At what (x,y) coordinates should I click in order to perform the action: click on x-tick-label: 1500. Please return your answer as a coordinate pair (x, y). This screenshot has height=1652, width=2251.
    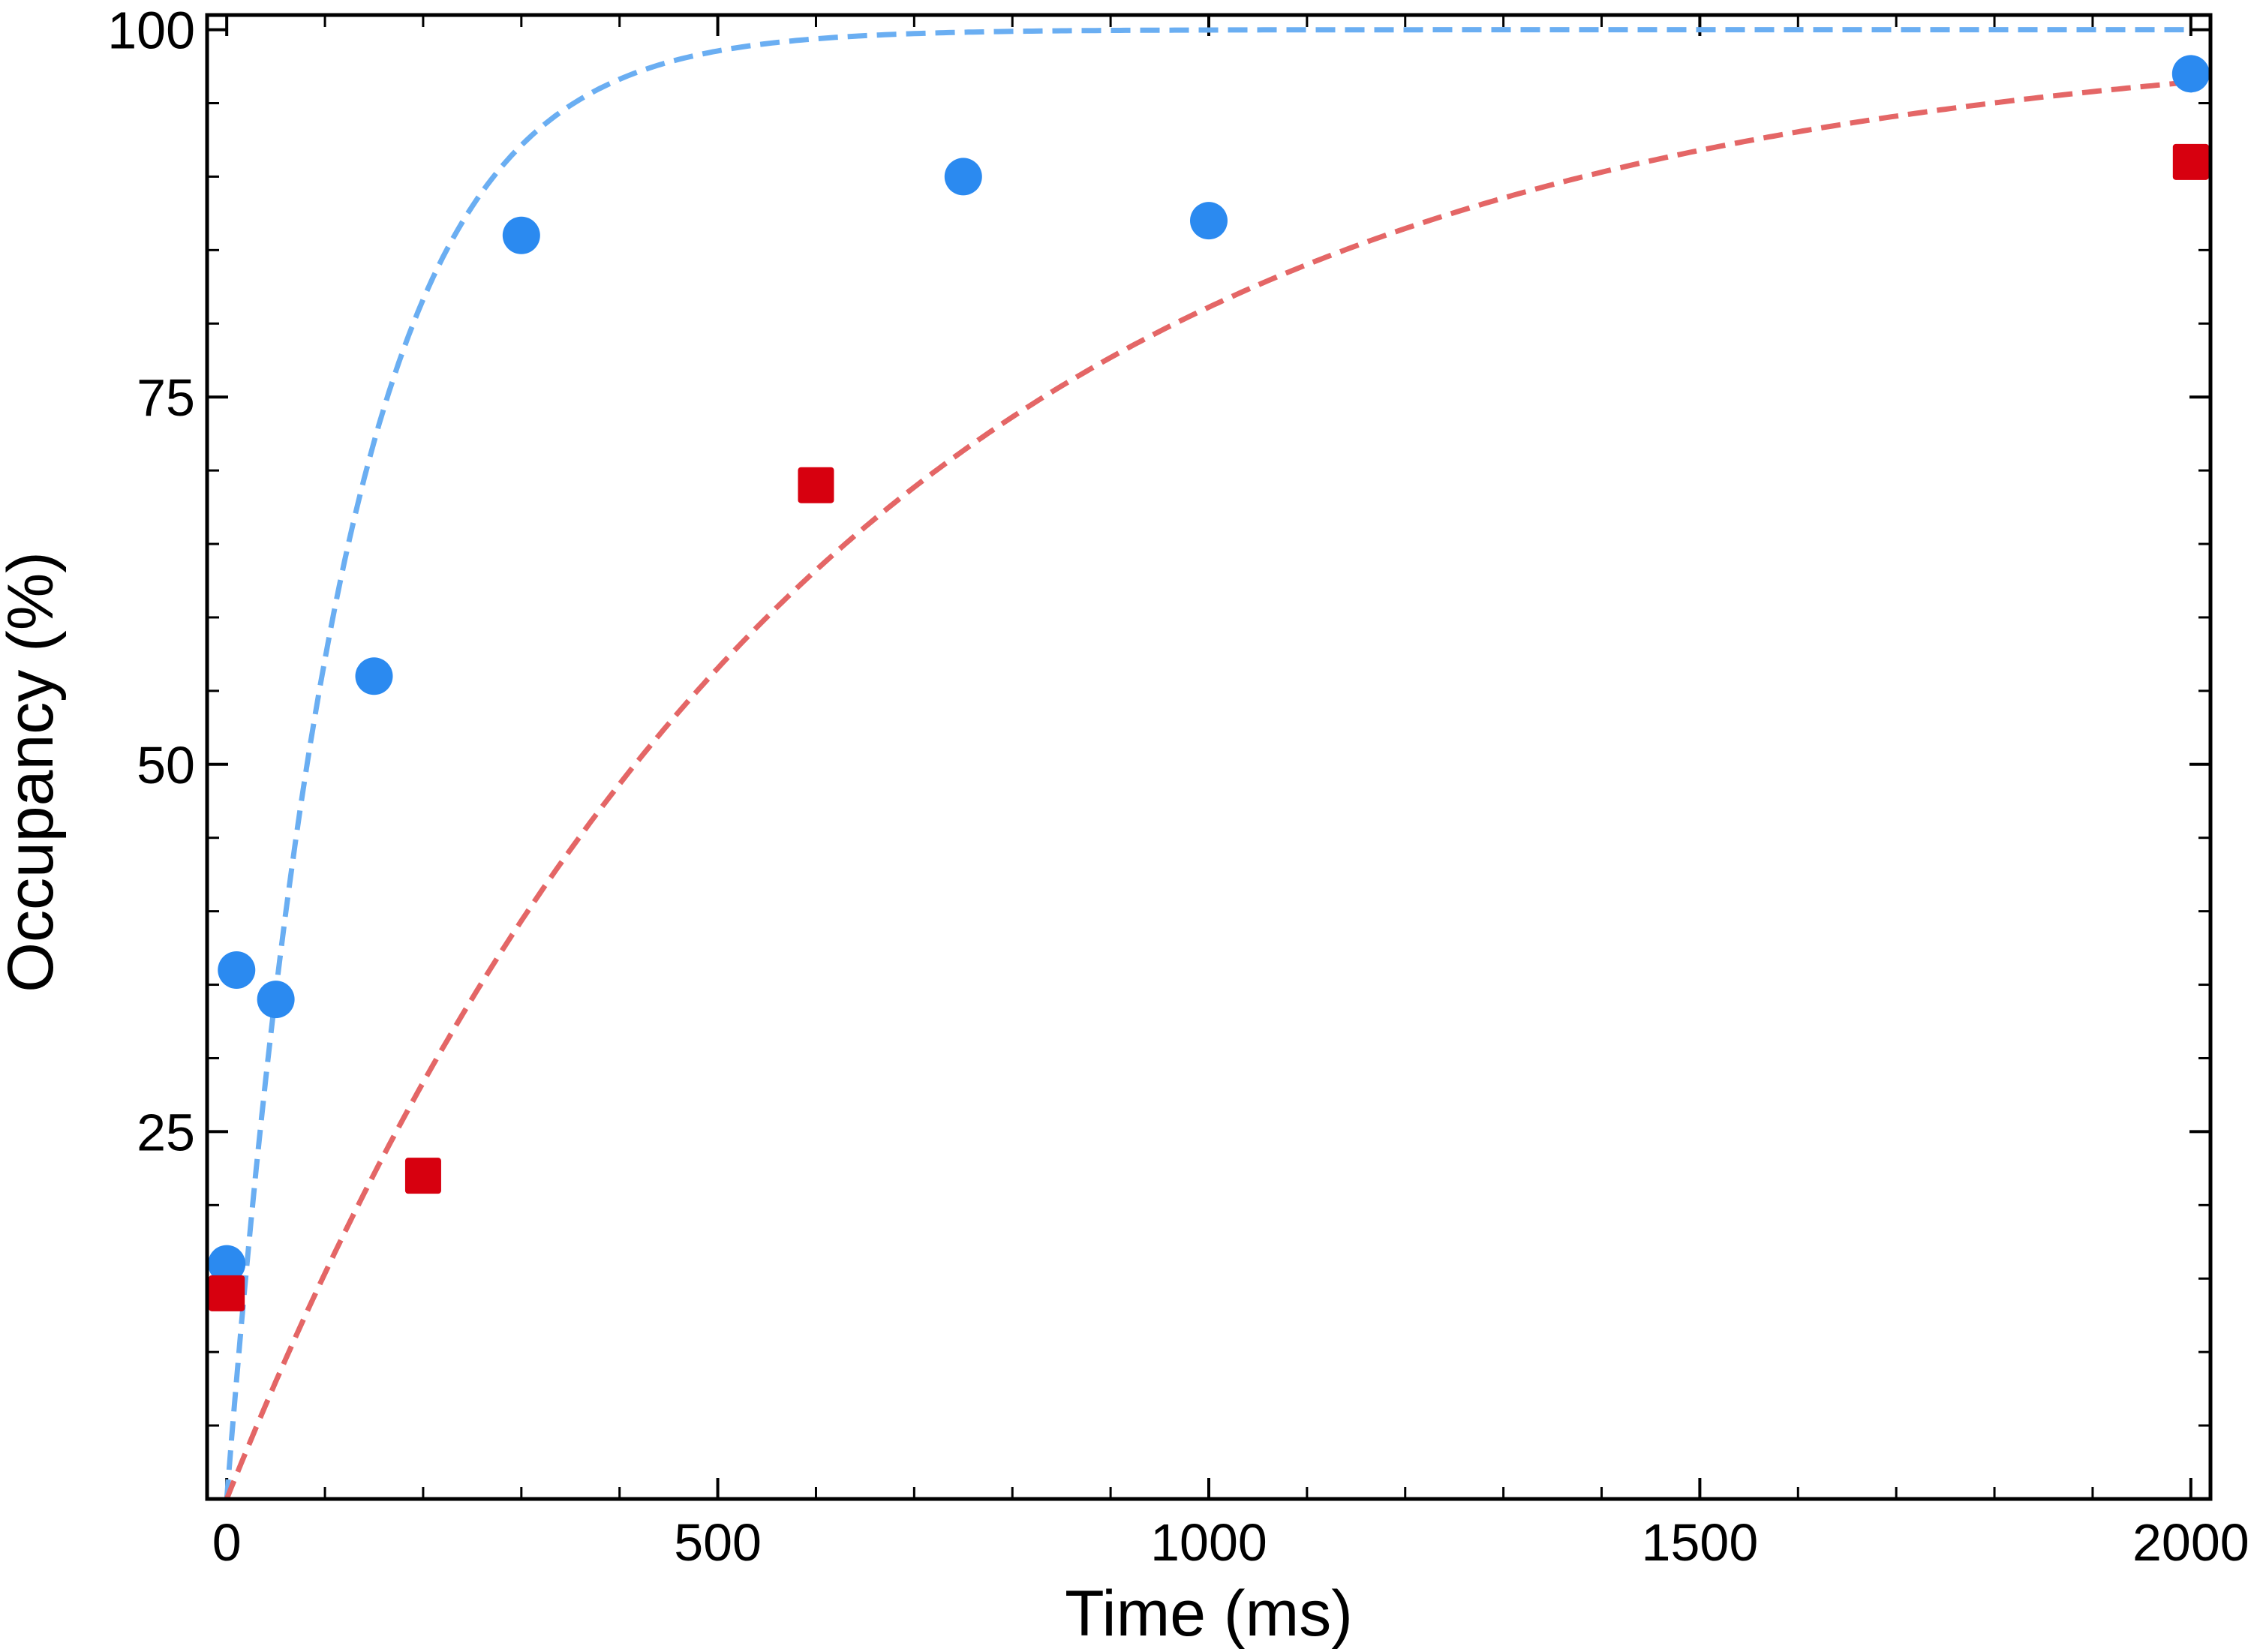
    Looking at the image, I should click on (1700, 1543).